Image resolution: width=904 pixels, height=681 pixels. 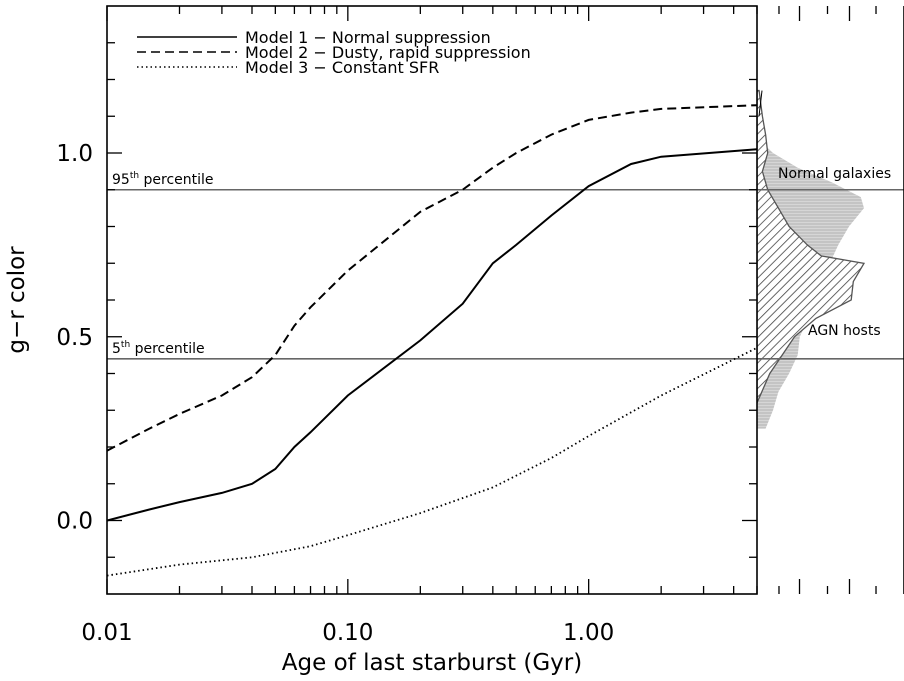 What do you see at coordinates (432, 663) in the screenshot?
I see `x-axis-label: Age of last starburst (Gyr)` at bounding box center [432, 663].